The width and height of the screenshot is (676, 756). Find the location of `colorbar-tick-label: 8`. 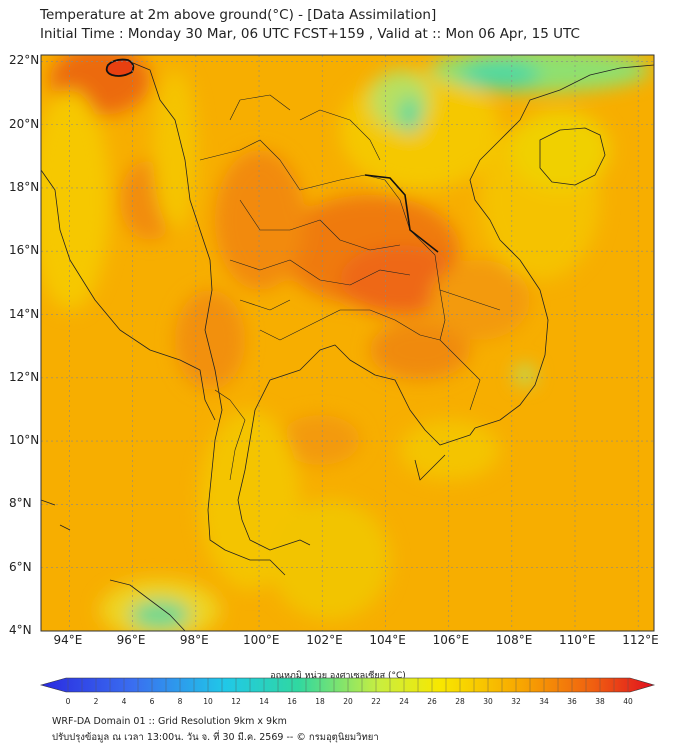

colorbar-tick-label: 8 is located at coordinates (180, 701).